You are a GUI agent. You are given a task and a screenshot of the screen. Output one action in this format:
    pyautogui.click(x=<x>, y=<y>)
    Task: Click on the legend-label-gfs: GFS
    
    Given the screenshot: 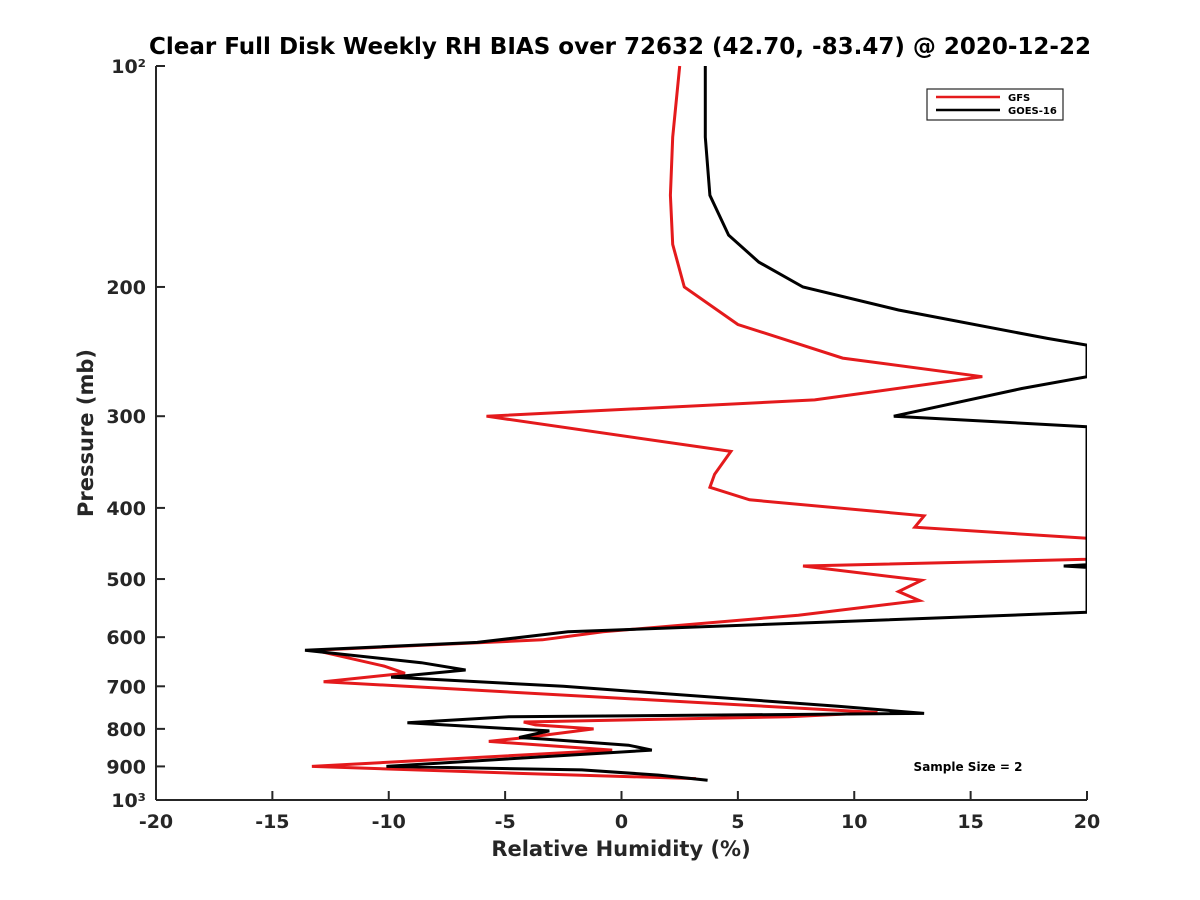 What is the action you would take?
    pyautogui.click(x=1019, y=98)
    